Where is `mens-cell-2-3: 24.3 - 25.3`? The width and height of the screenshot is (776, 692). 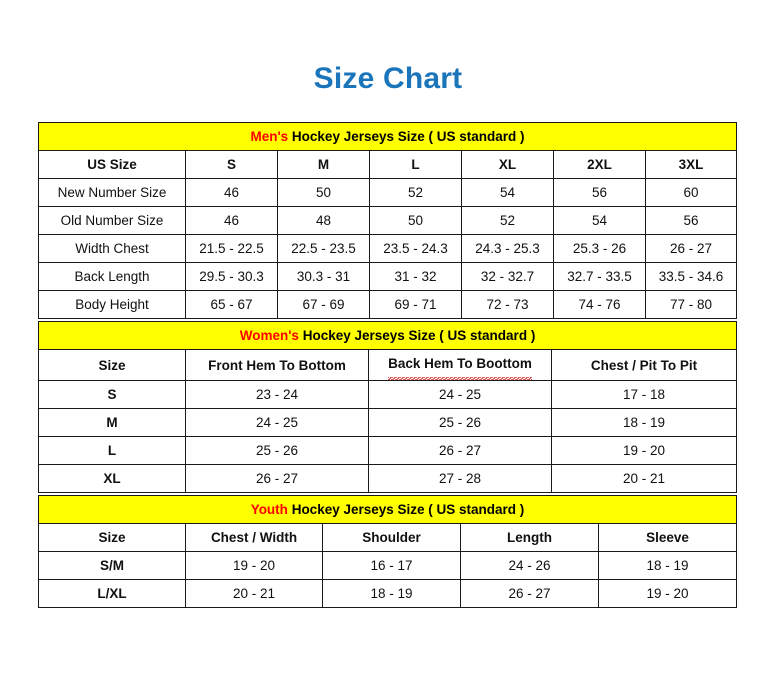 mens-cell-2-3: 24.3 - 25.3 is located at coordinates (507, 248).